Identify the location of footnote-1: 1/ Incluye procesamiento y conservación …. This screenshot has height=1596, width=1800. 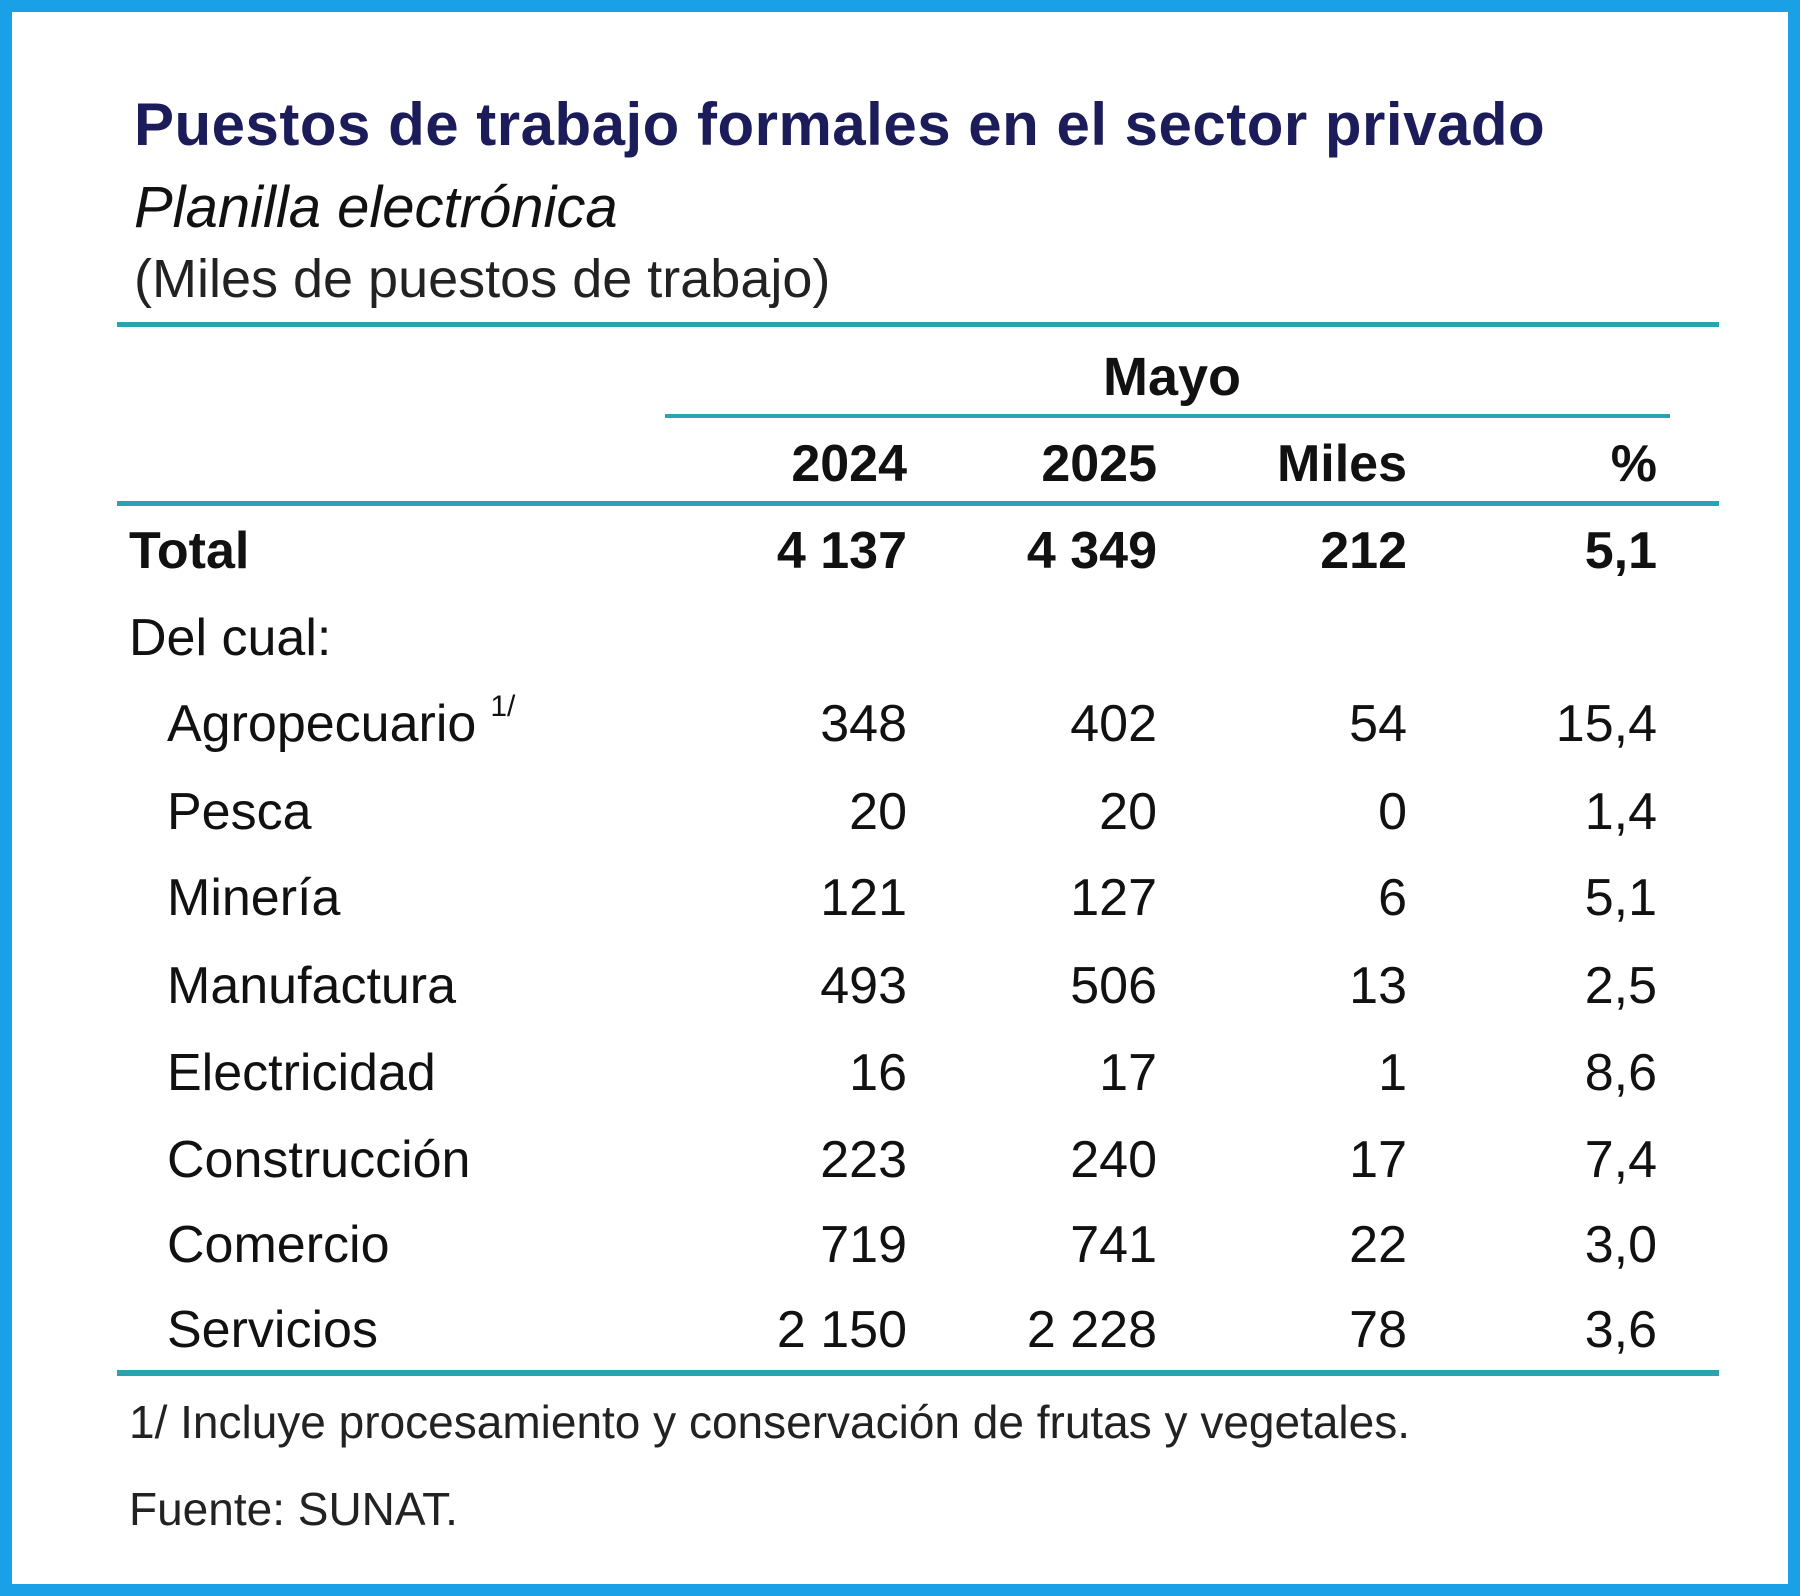
(770, 1422).